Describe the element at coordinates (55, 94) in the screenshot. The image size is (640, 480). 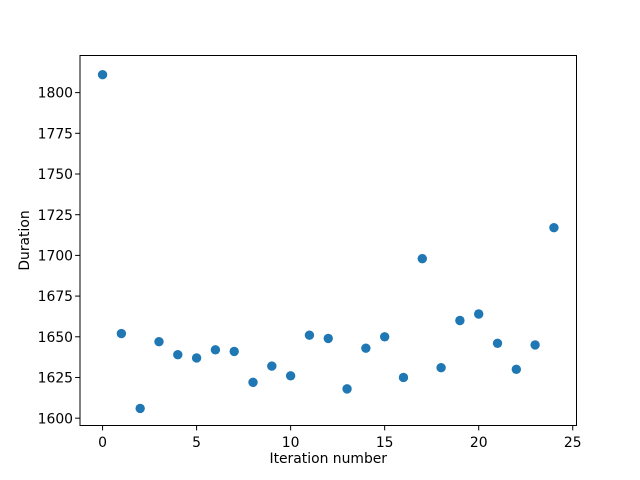
I see `y-tick-label: 1800` at that location.